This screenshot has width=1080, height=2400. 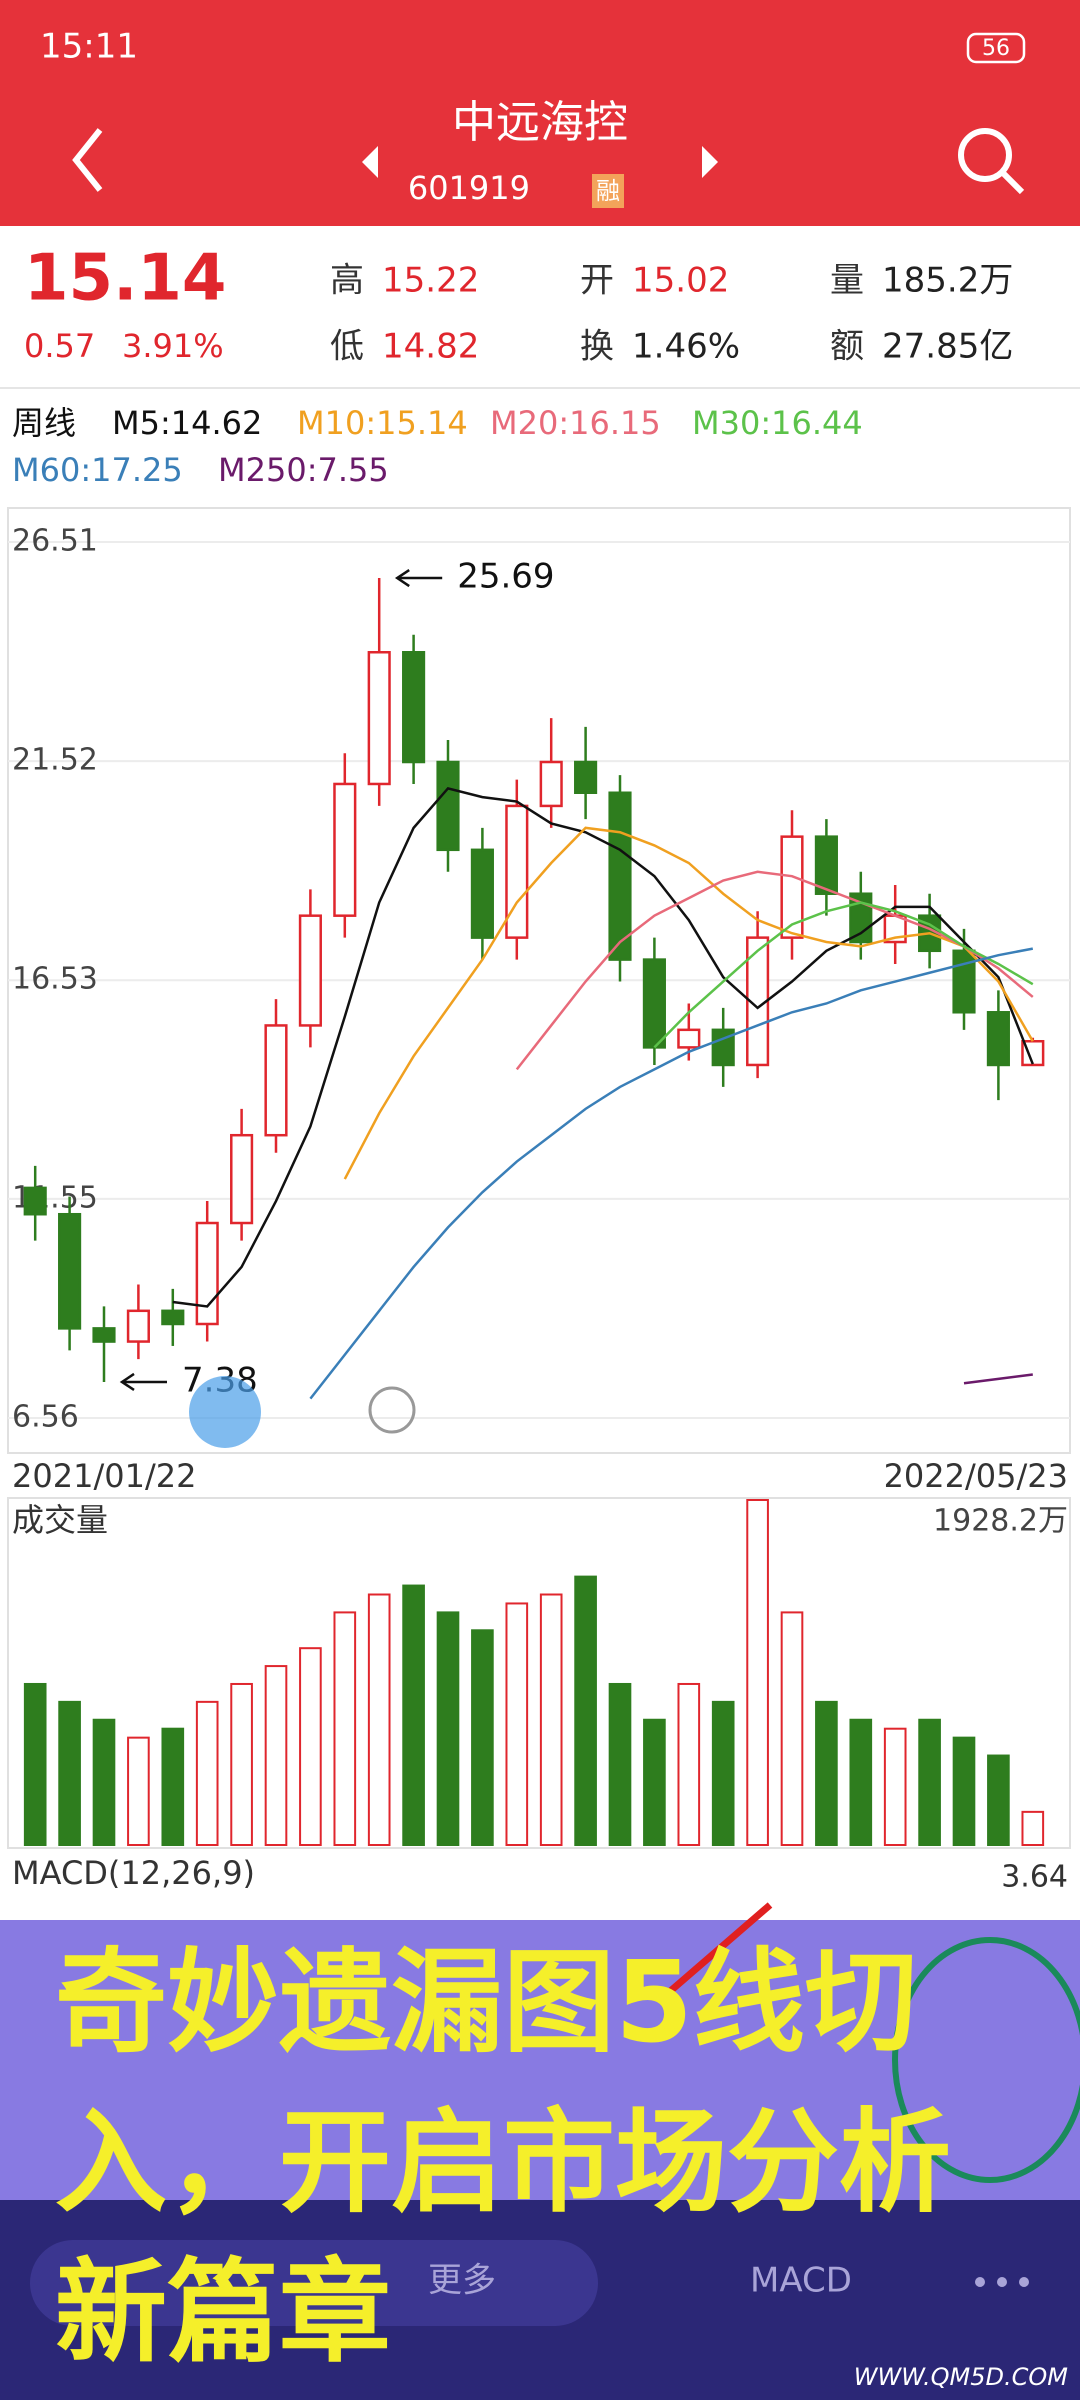 What do you see at coordinates (125, 279) in the screenshot?
I see `price: 15.14` at bounding box center [125, 279].